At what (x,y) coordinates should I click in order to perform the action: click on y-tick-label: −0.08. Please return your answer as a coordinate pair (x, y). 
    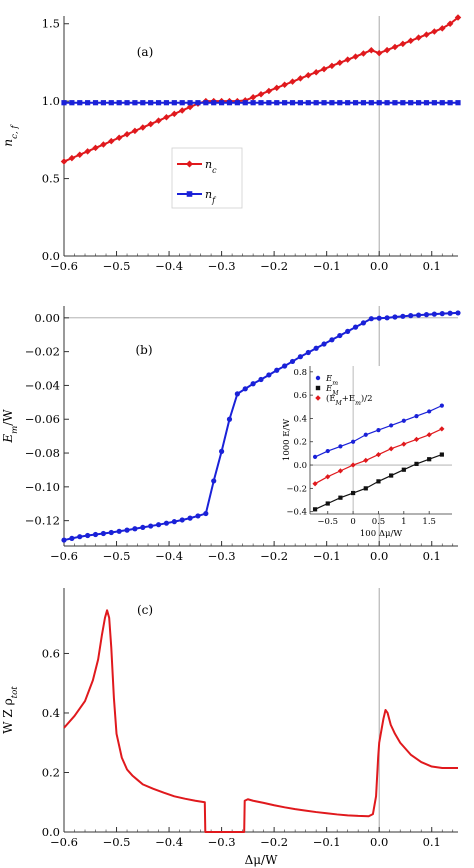
    Looking at the image, I should click on (42, 453).